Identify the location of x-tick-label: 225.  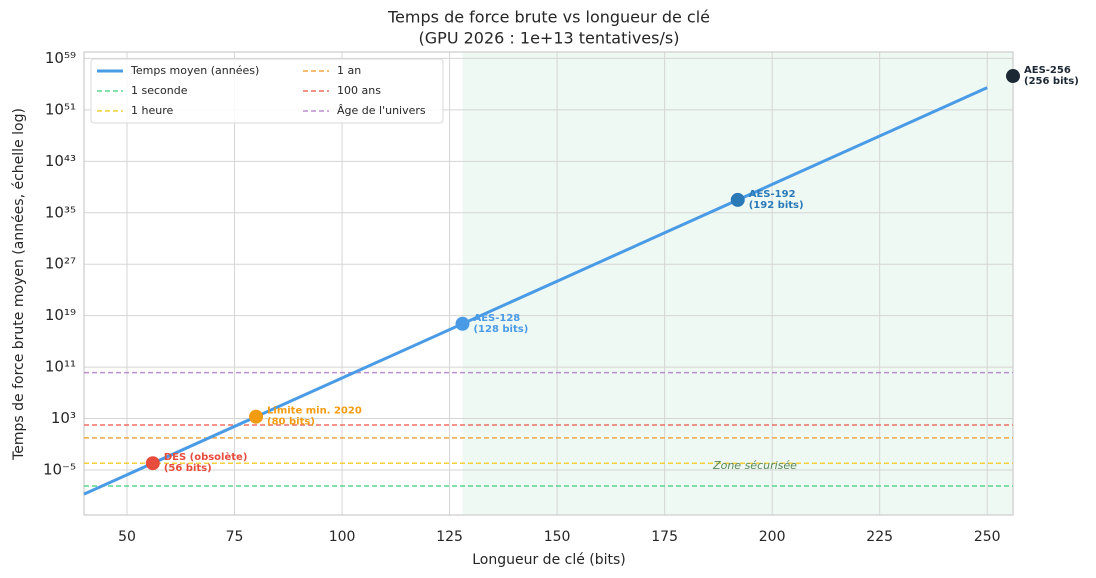
(879, 537).